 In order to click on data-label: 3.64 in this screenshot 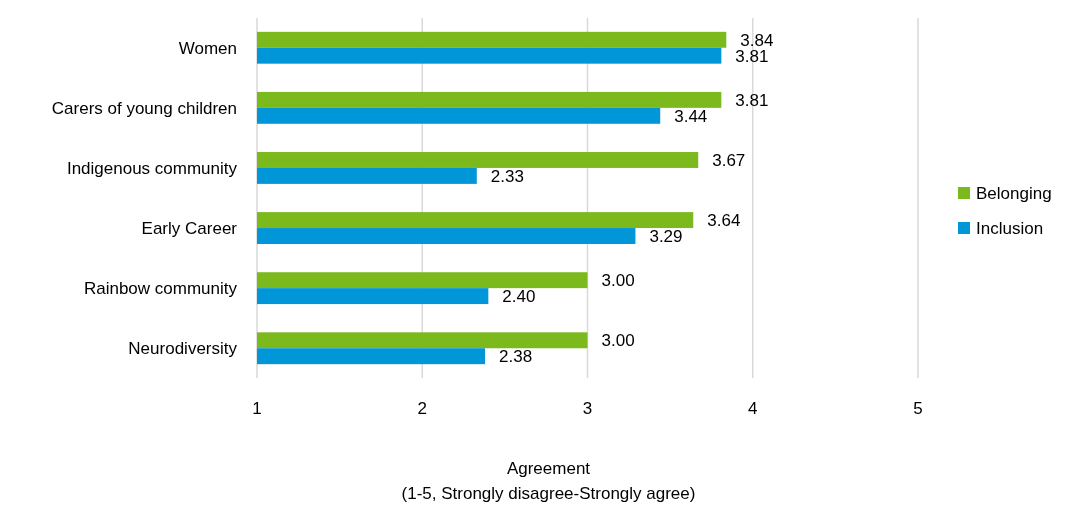, I will do `click(724, 221)`.